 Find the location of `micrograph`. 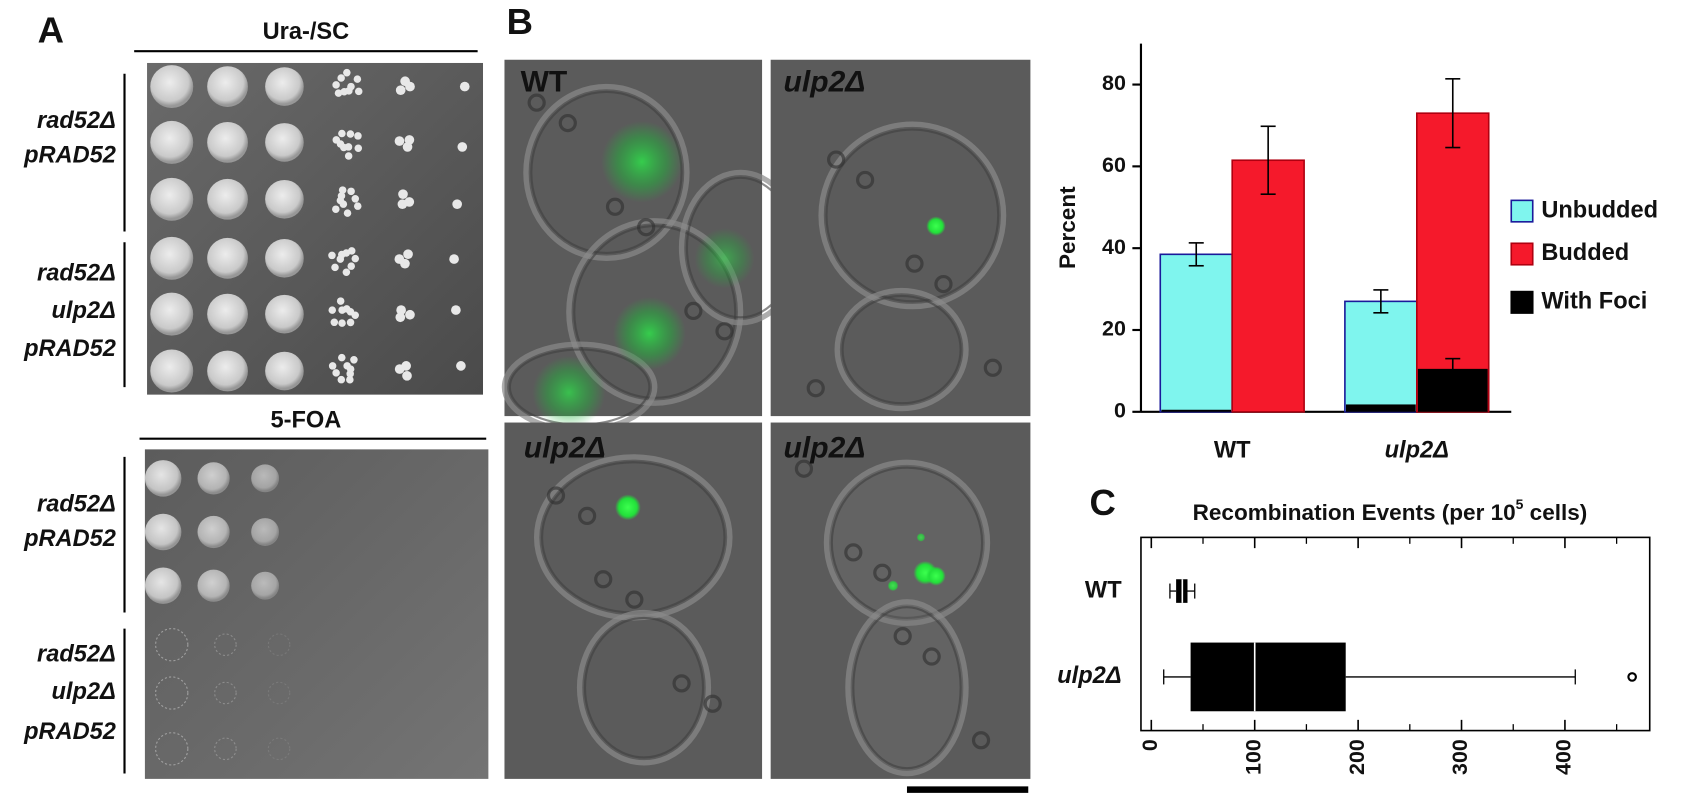

micrograph is located at coordinates (900, 238).